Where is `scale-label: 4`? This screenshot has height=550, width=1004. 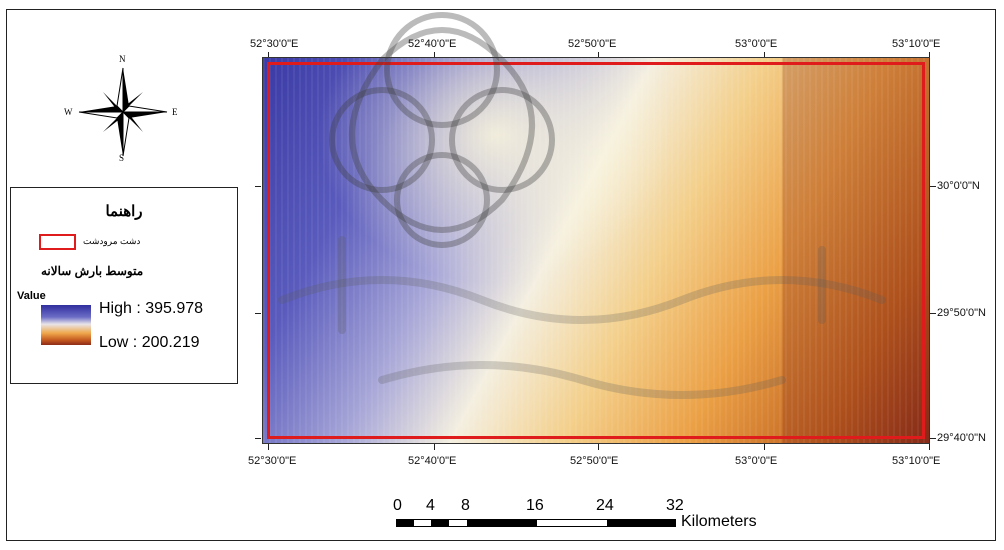
scale-label: 4 is located at coordinates (430, 505).